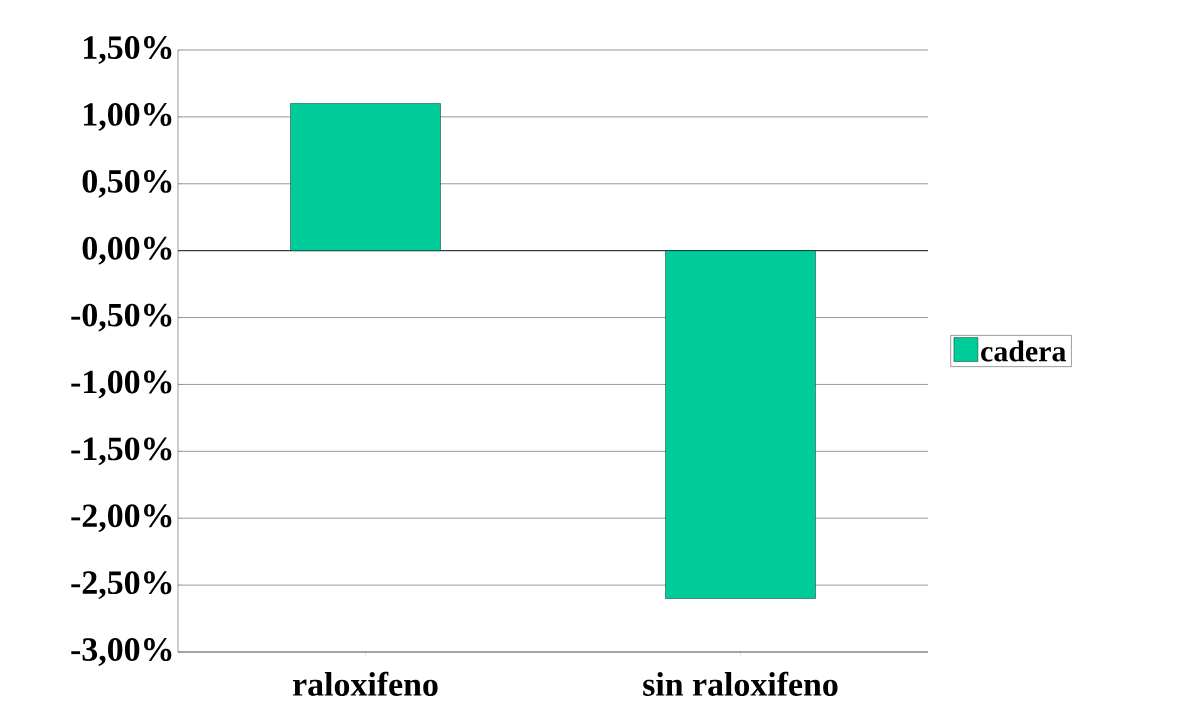 This screenshot has width=1198, height=721. What do you see at coordinates (127, 250) in the screenshot?
I see `y-tick-label: 0,00%` at bounding box center [127, 250].